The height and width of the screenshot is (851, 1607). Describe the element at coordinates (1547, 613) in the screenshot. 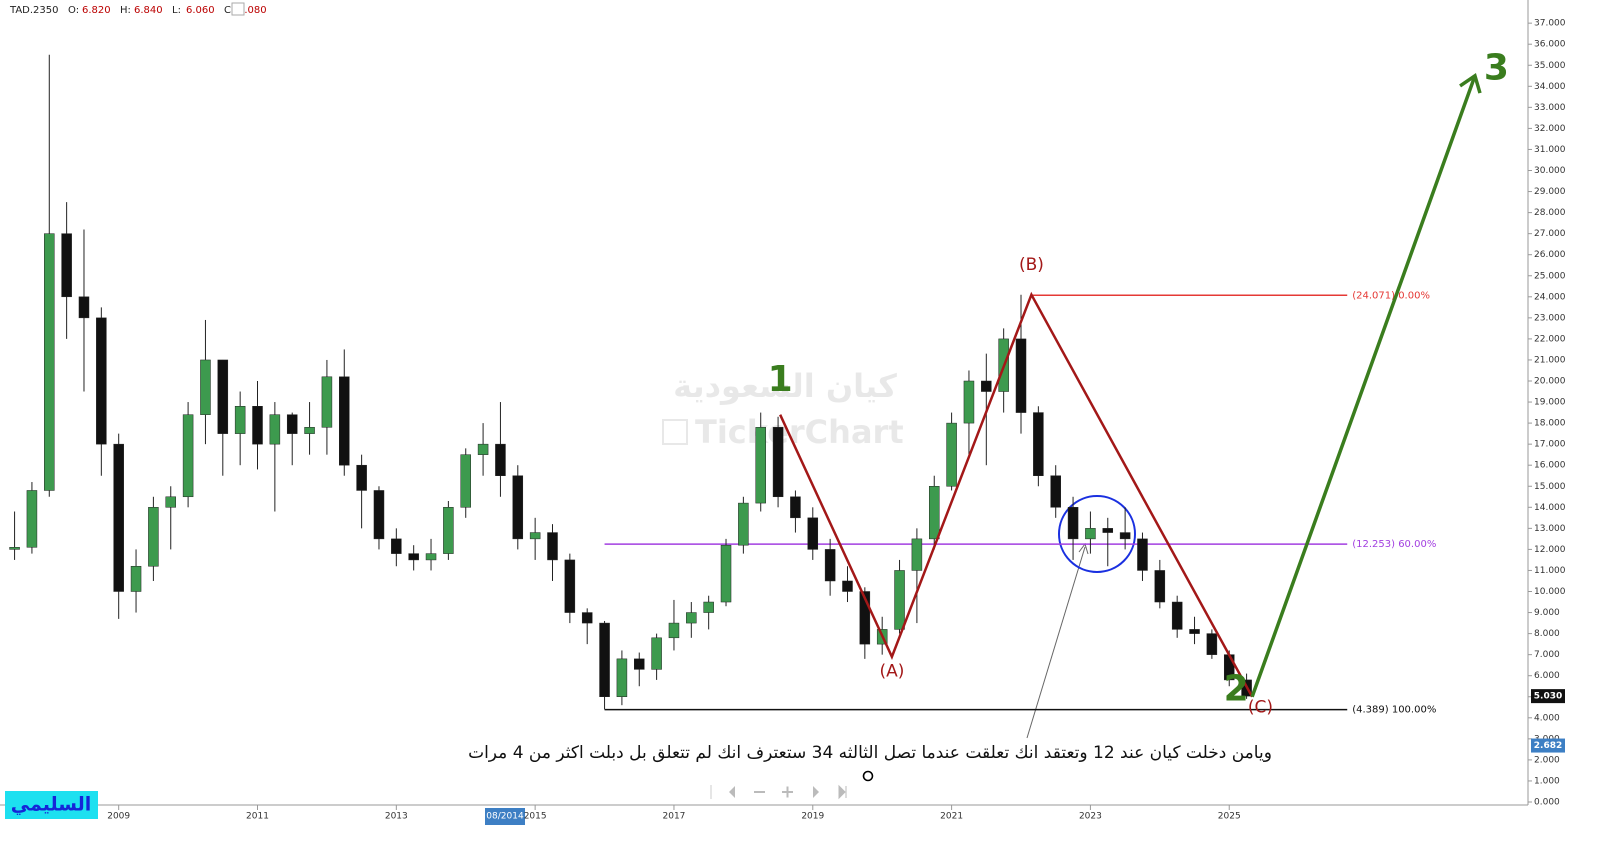

I see `y-tick-label: 9.000` at that location.